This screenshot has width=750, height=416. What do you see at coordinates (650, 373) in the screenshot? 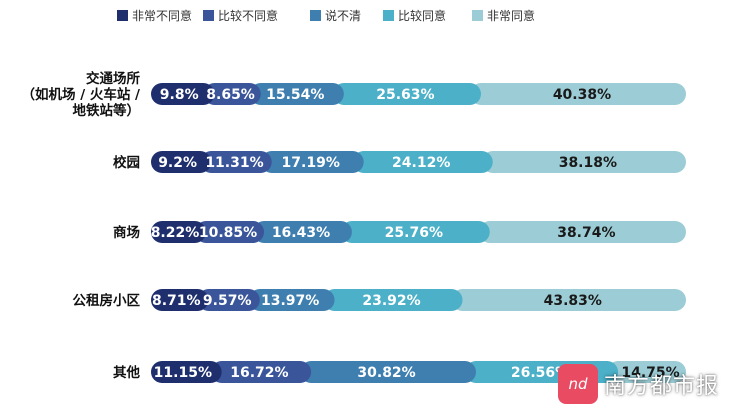
I see `data-label: 14.75%` at bounding box center [650, 373].